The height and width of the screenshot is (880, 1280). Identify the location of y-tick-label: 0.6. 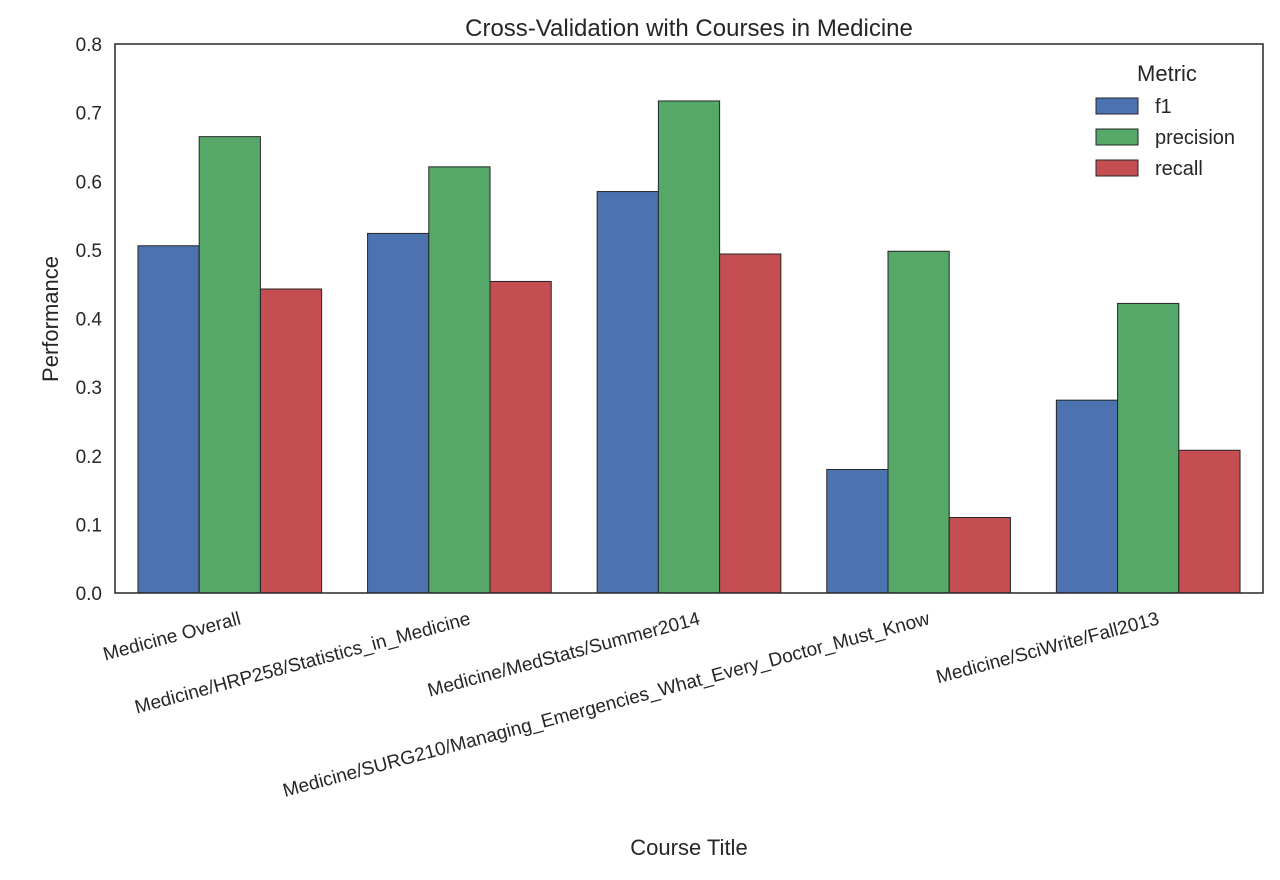
(89, 182).